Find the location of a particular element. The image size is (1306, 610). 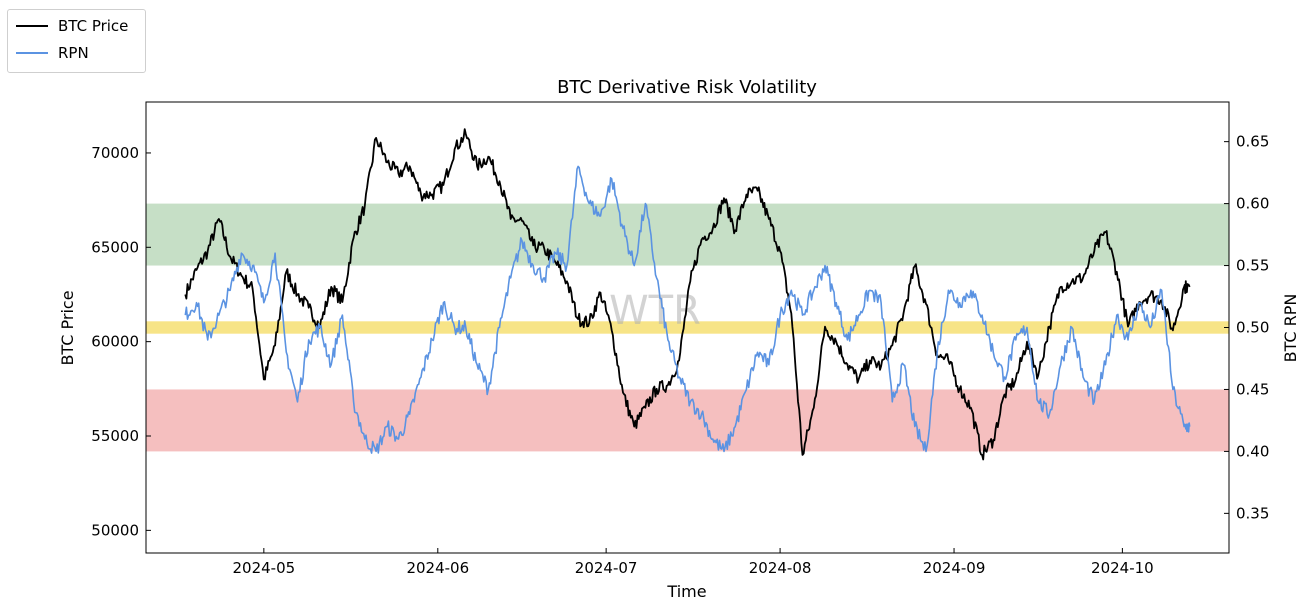

x-axis-label: Time is located at coordinates (686, 591).